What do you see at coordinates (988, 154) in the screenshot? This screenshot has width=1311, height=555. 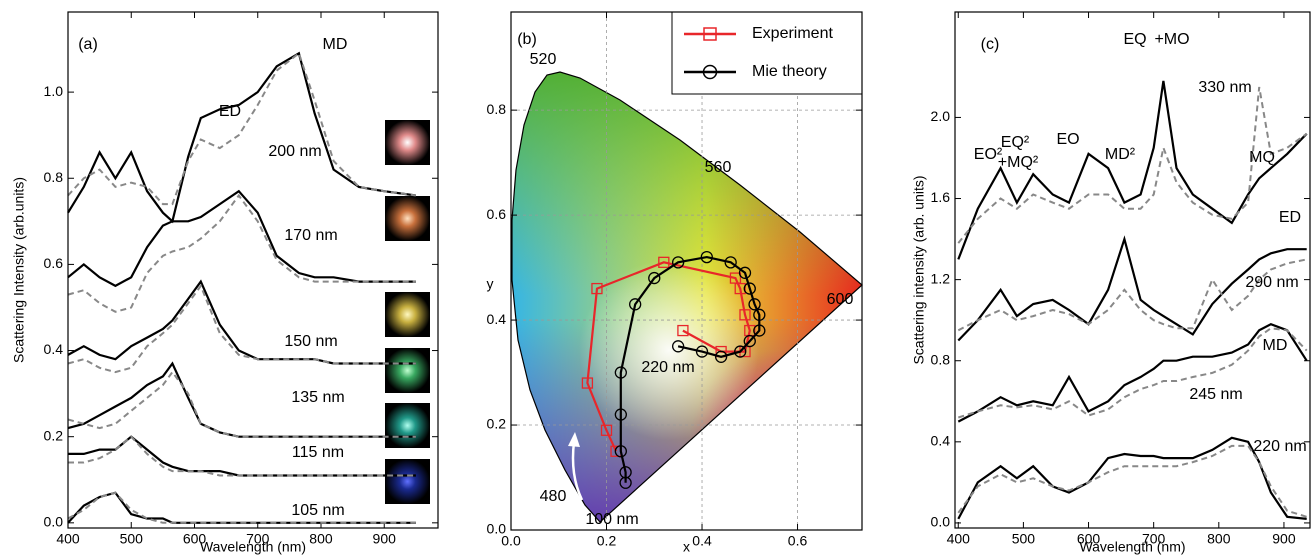 I see `annotation: EO²` at bounding box center [988, 154].